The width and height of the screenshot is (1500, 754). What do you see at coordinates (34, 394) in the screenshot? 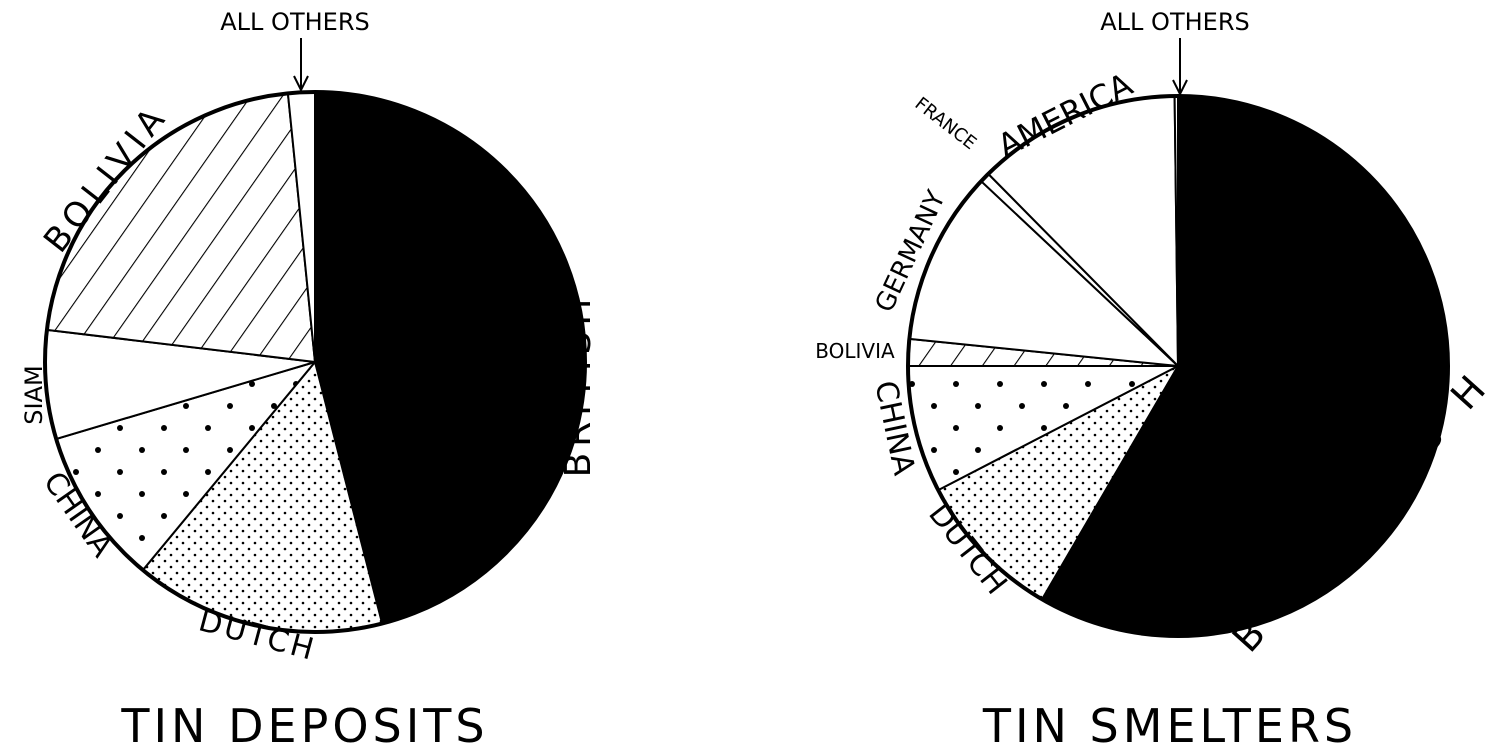
I see `label-siam: SIAM` at bounding box center [34, 394].